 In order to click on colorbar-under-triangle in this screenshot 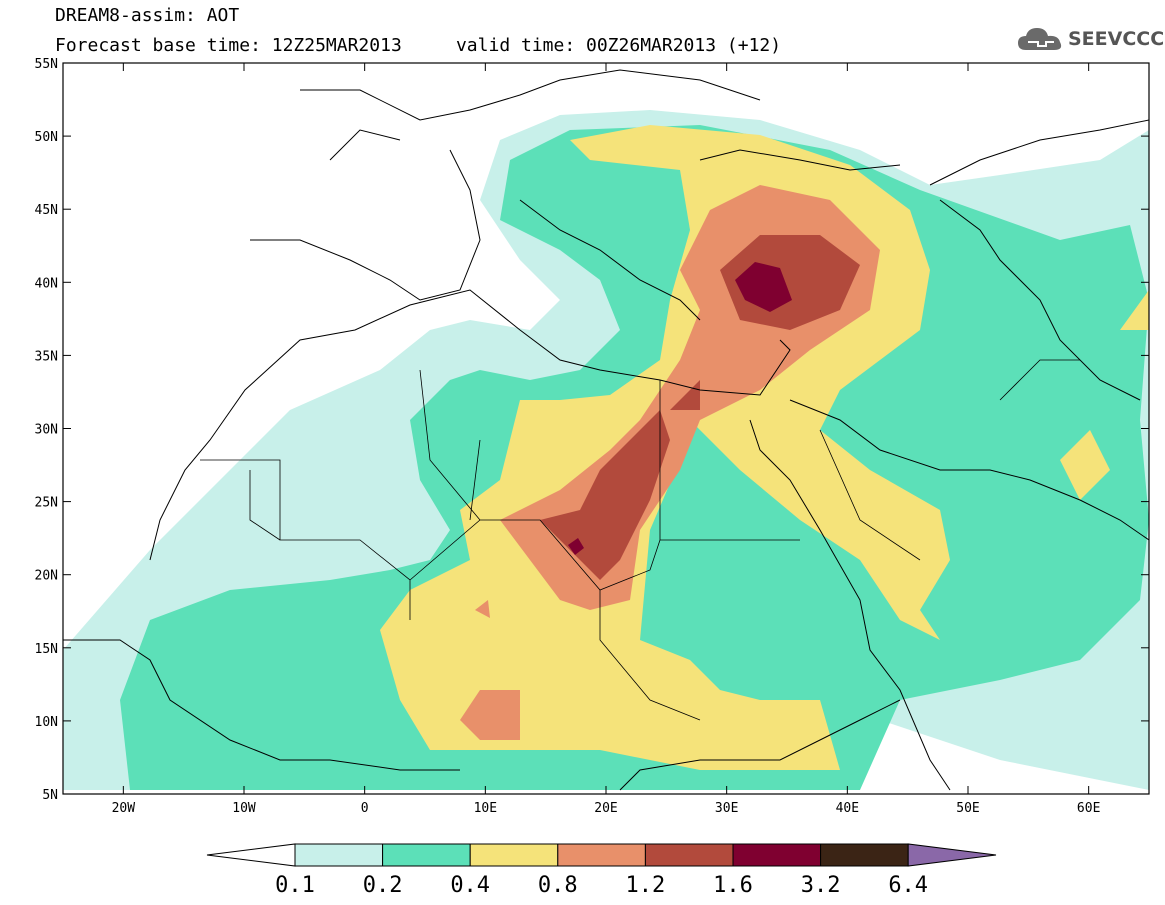, I will do `click(251, 855)`.